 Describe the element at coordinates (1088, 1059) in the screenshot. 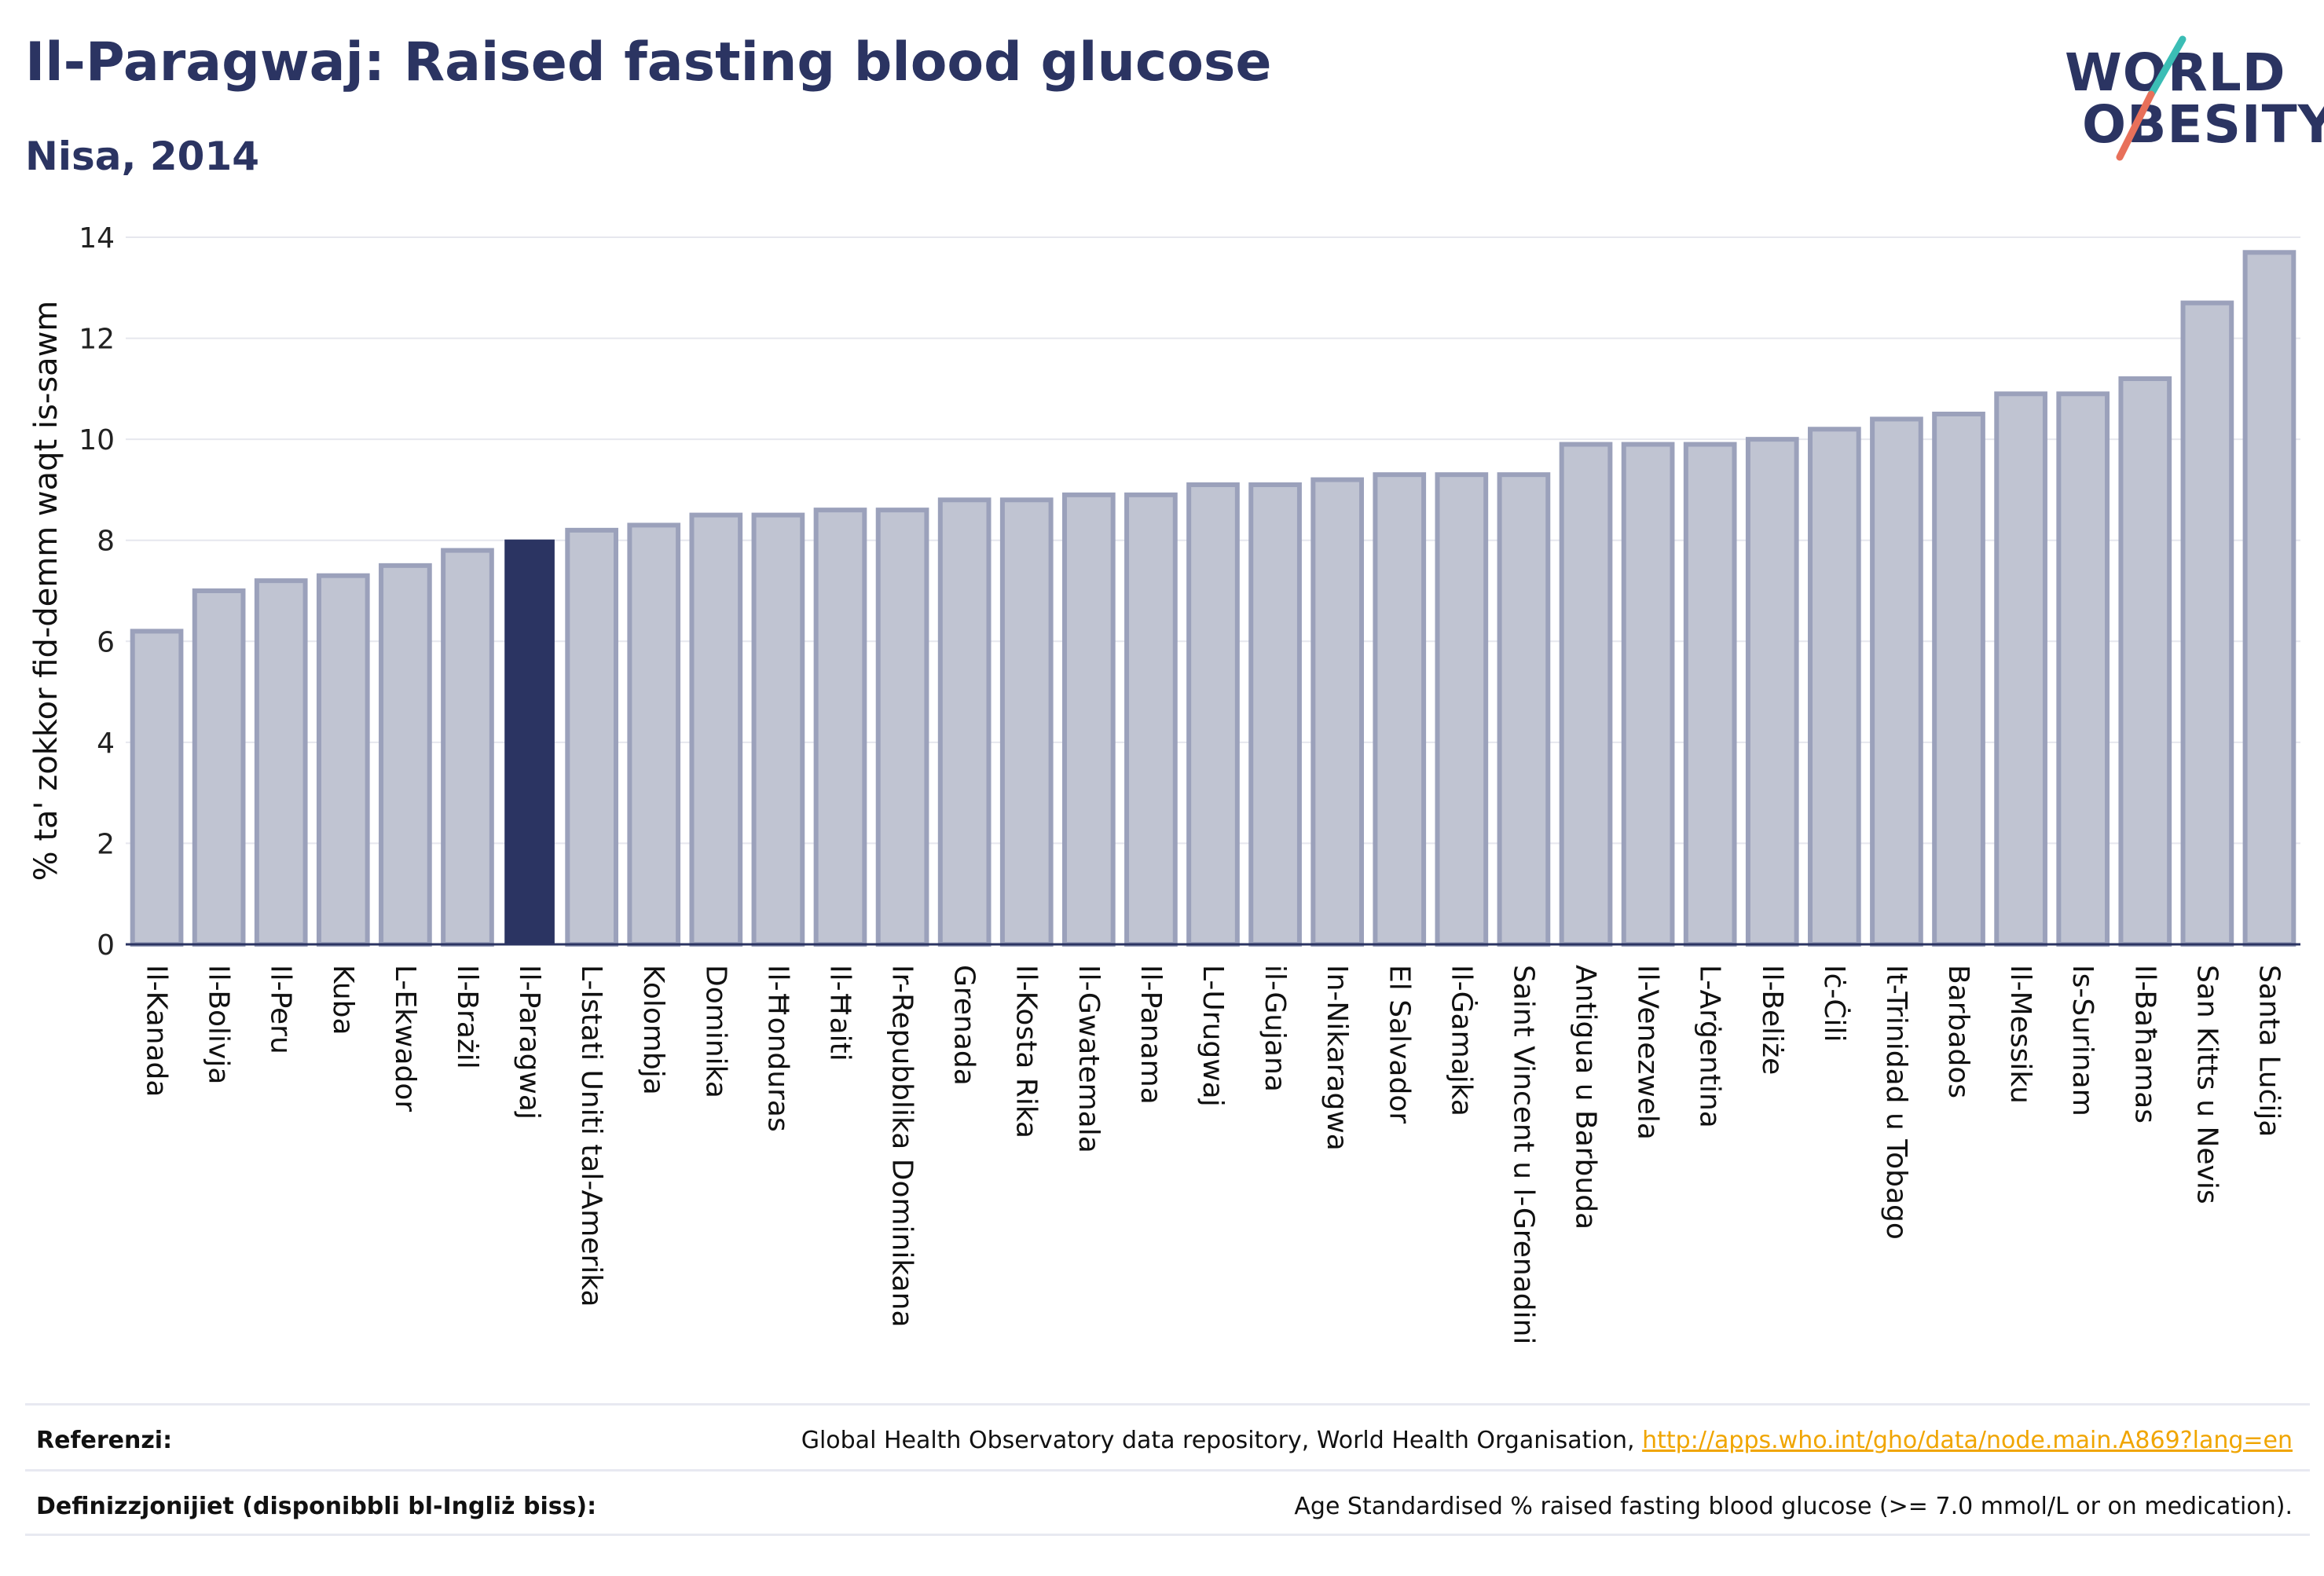

I see `x-tick-label: Il-Gwatemala` at that location.